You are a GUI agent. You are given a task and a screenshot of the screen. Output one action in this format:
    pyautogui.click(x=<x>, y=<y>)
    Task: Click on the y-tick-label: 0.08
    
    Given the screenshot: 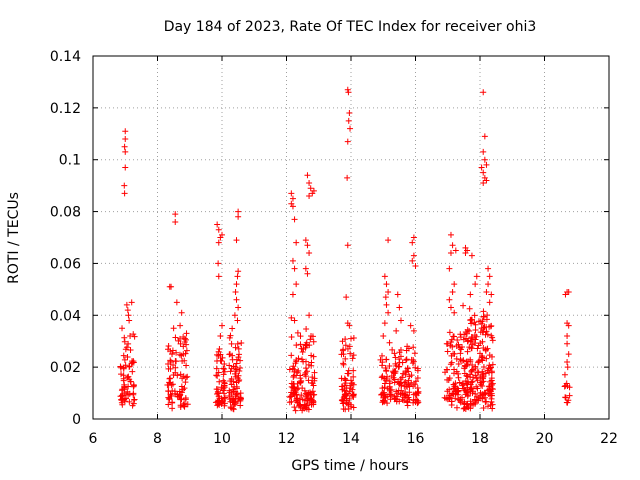 What is the action you would take?
    pyautogui.click(x=65, y=213)
    